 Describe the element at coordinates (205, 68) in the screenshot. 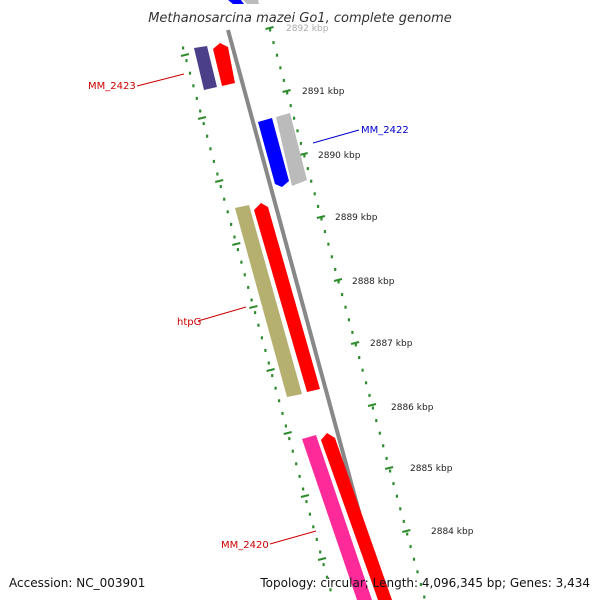

I see `cds-mm2423-purple` at that location.